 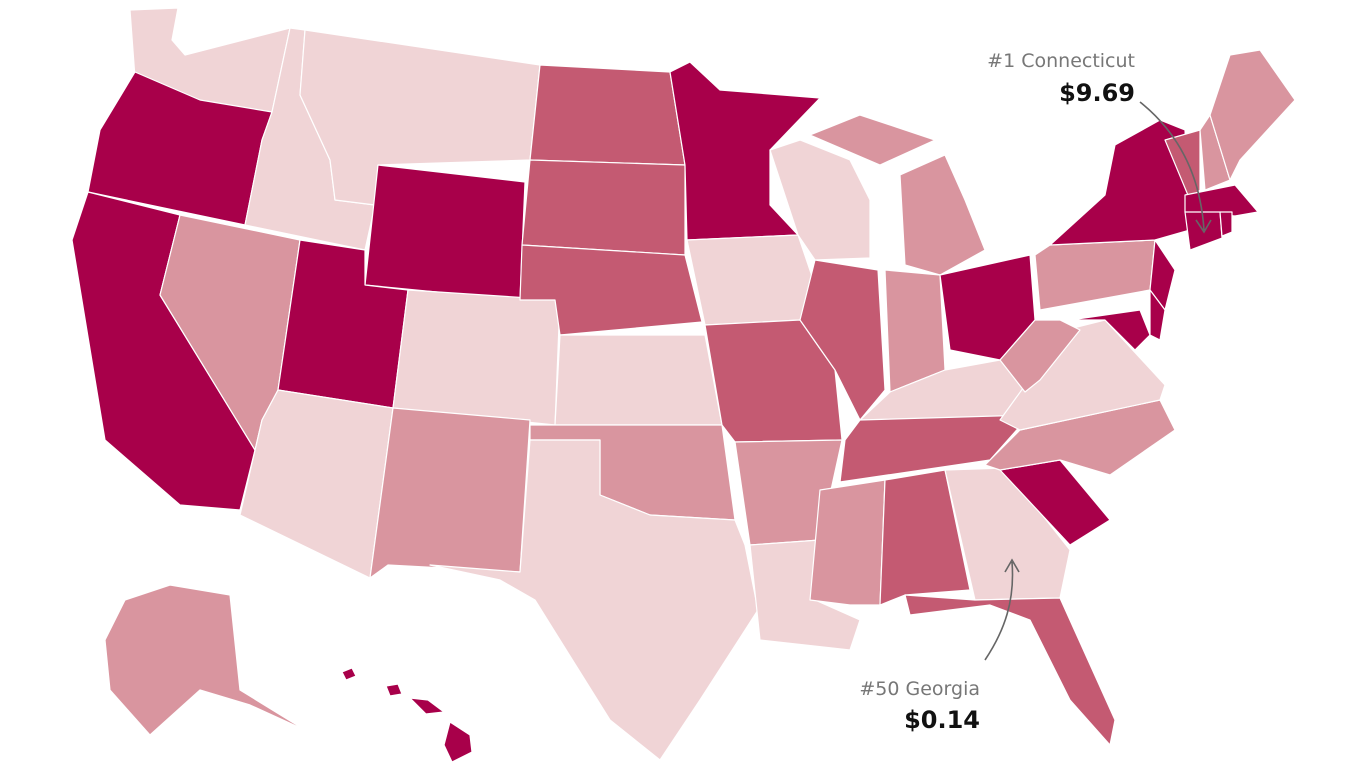 I want to click on annotation-value: $0.14, so click(x=942, y=720).